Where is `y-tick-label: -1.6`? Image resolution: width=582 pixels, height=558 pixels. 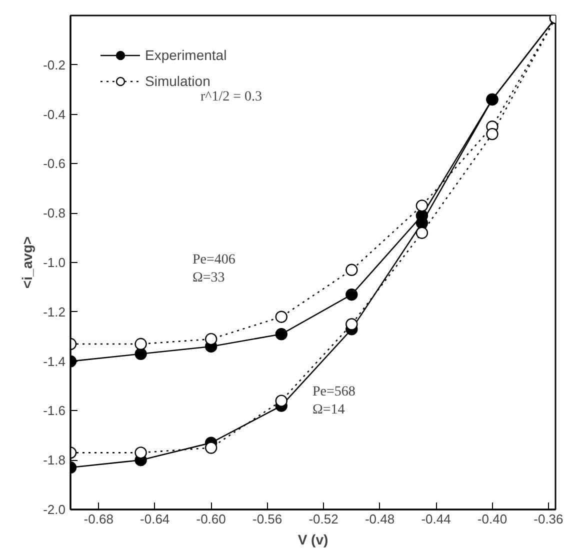
y-tick-label: -1.6 is located at coordinates (54, 410).